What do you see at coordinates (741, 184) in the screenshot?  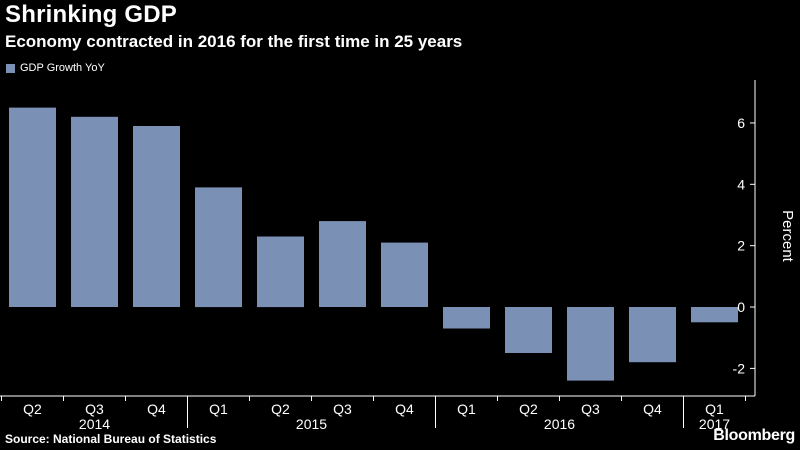 I see `y-tick-label: 4` at bounding box center [741, 184].